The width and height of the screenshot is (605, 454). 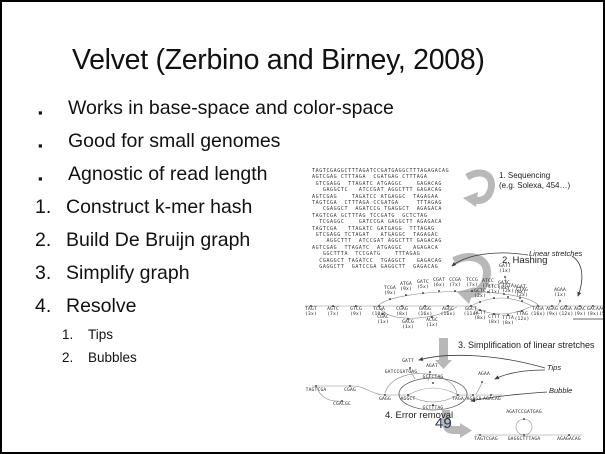 I want to click on bullet-item: Agnostic of read length, so click(x=168, y=174).